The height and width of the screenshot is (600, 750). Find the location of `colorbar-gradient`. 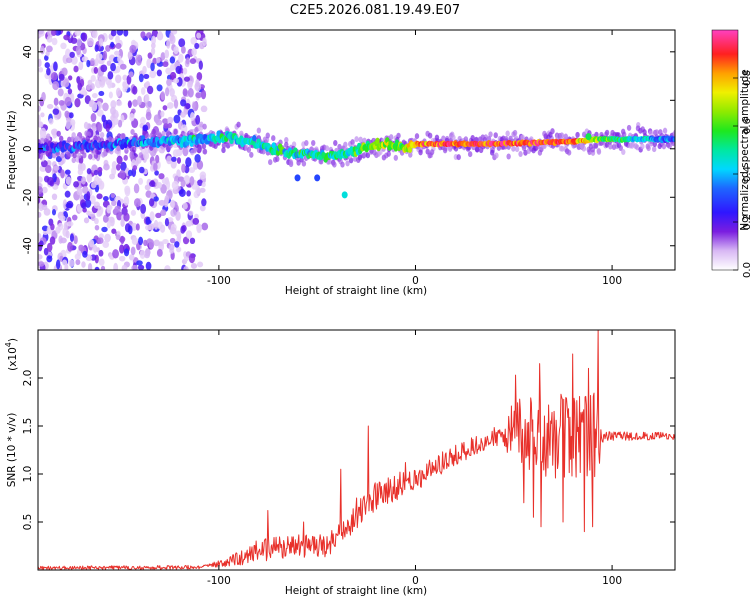

colorbar-gradient is located at coordinates (725, 150).